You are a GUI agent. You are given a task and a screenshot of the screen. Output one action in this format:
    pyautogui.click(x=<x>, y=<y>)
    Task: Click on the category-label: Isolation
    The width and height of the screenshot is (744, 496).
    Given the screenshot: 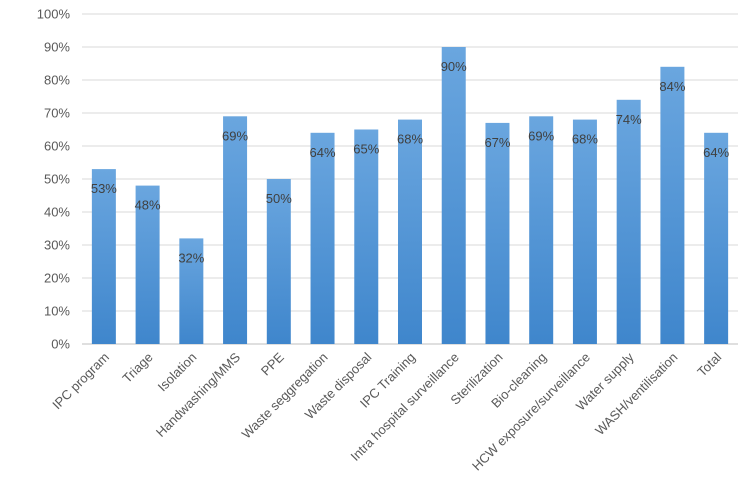 What is the action you would take?
    pyautogui.click(x=177, y=372)
    